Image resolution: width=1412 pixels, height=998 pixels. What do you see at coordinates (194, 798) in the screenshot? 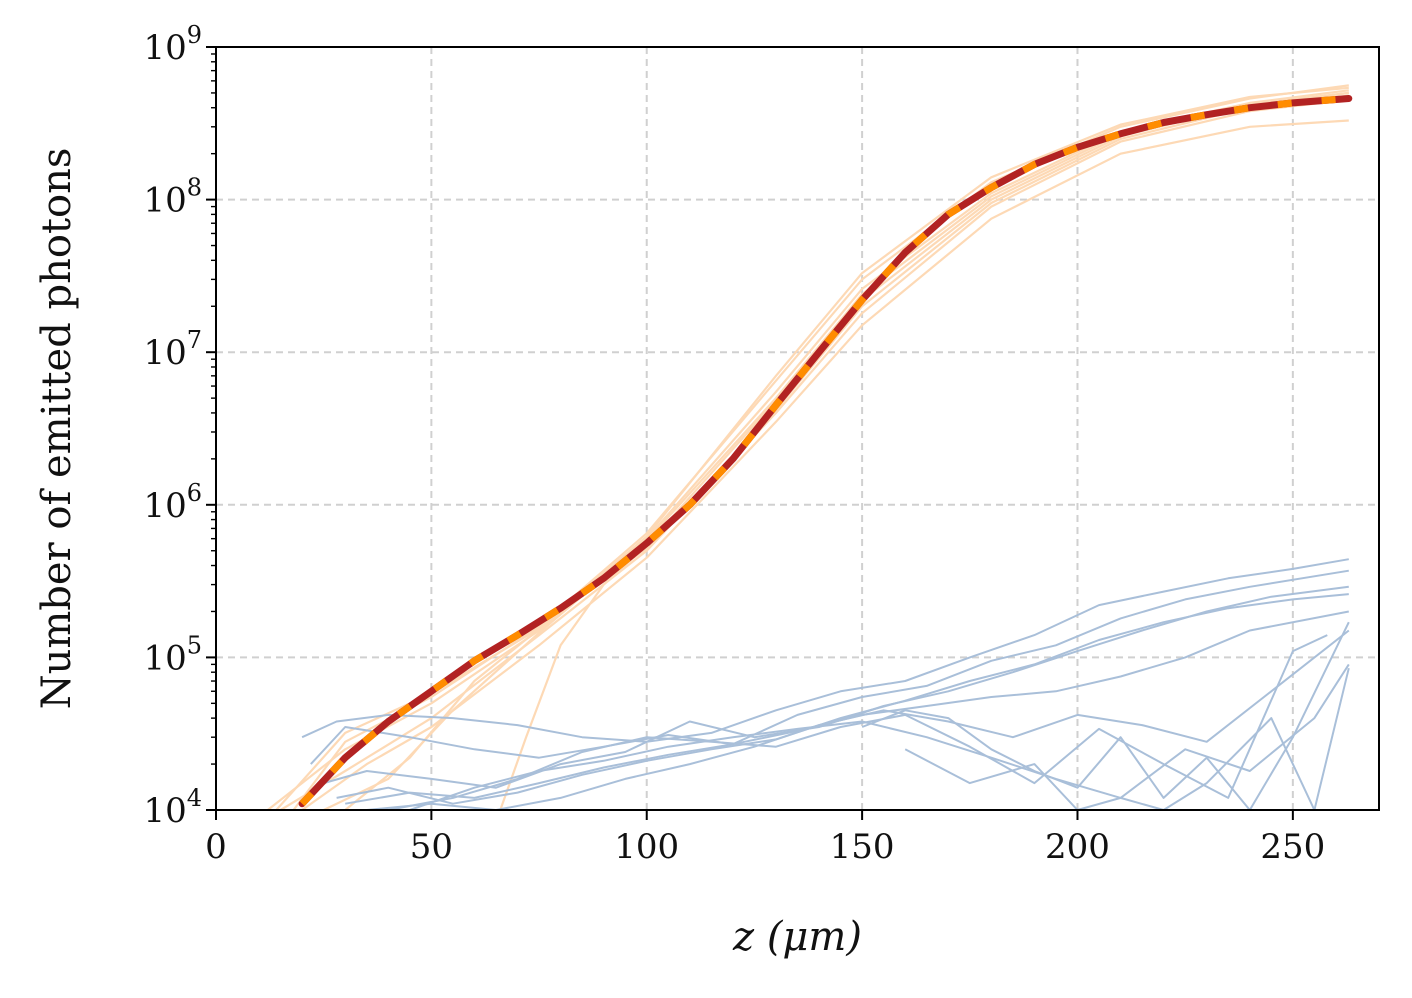
I see `y-tick-exponent-0: 4` at bounding box center [194, 798].